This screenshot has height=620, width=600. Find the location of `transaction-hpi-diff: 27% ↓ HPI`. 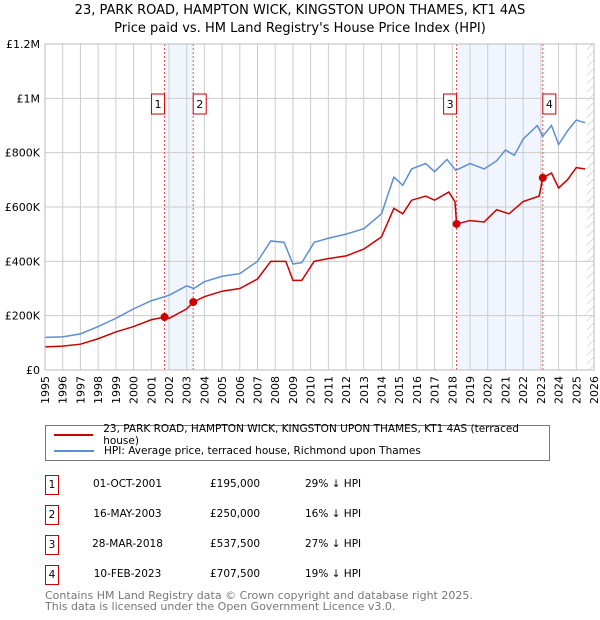

transaction-hpi-diff: 27% ↓ HPI is located at coordinates (333, 544).